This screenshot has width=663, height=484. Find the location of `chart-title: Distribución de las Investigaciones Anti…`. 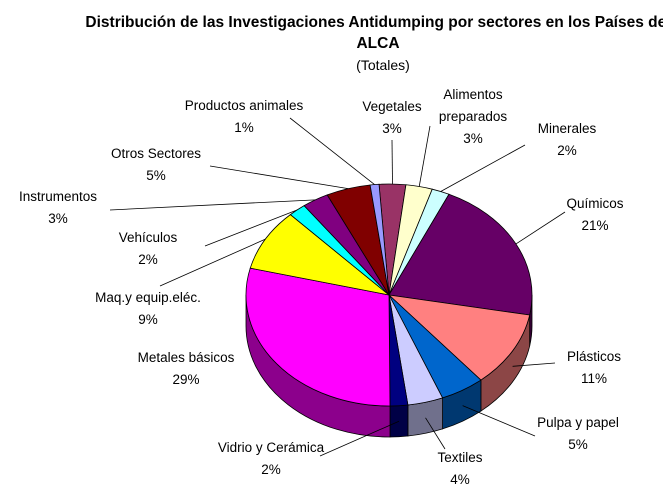

chart-title: Distribución de las Investigaciones Anti… is located at coordinates (374, 33).